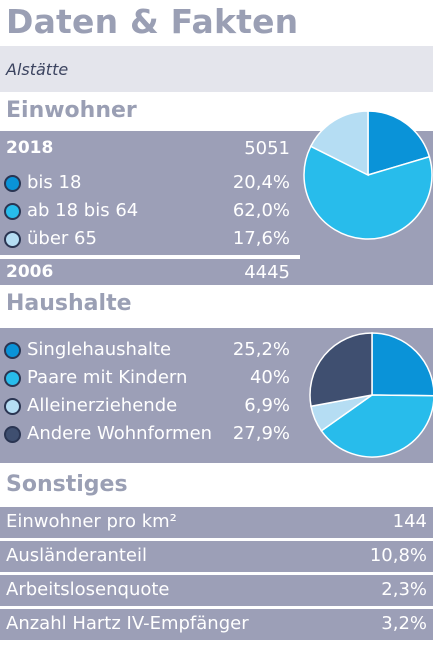 The image size is (433, 648). Describe the element at coordinates (150, 257) in the screenshot. I see `row-divider` at that location.